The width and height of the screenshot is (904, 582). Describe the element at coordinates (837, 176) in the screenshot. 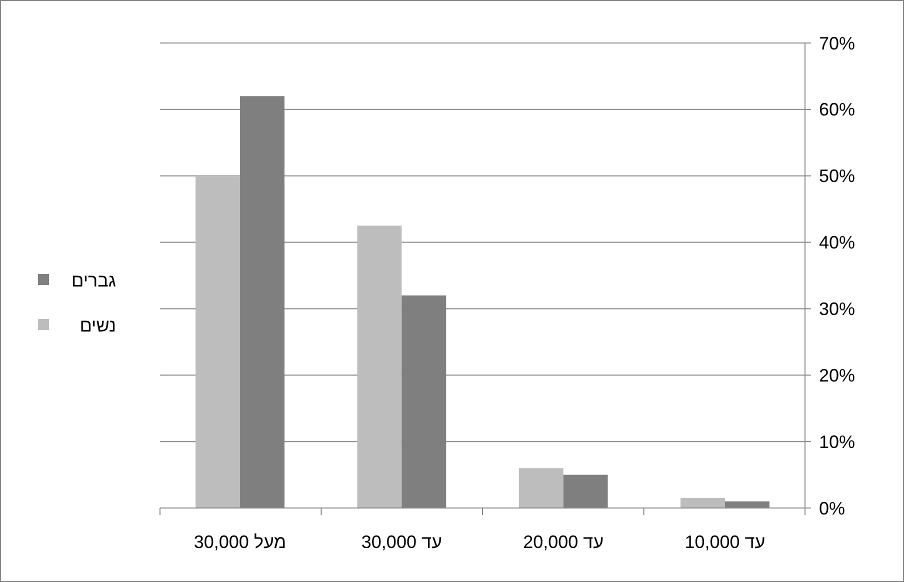

I see `y-tick-label: 50%` at that location.